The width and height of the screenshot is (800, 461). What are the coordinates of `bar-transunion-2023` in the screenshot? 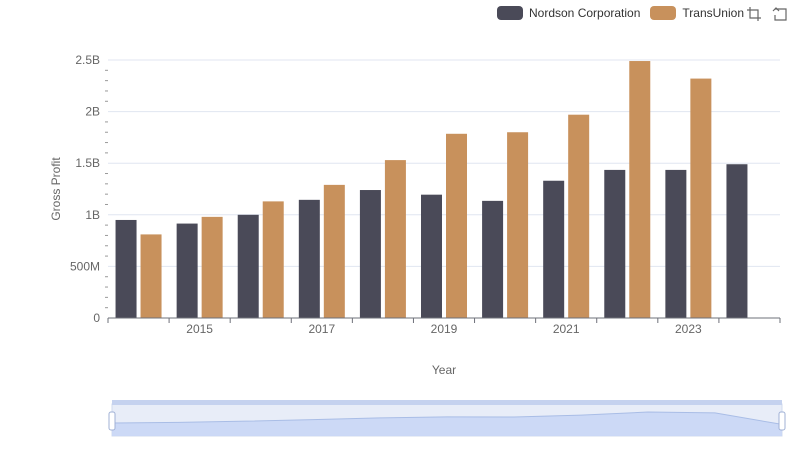 It's located at (701, 198).